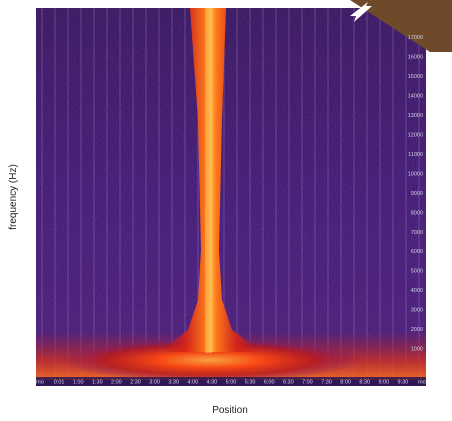 Image resolution: width=452 pixels, height=421 pixels. What do you see at coordinates (401, 26) in the screenshot?
I see `corner-overlay` at bounding box center [401, 26].